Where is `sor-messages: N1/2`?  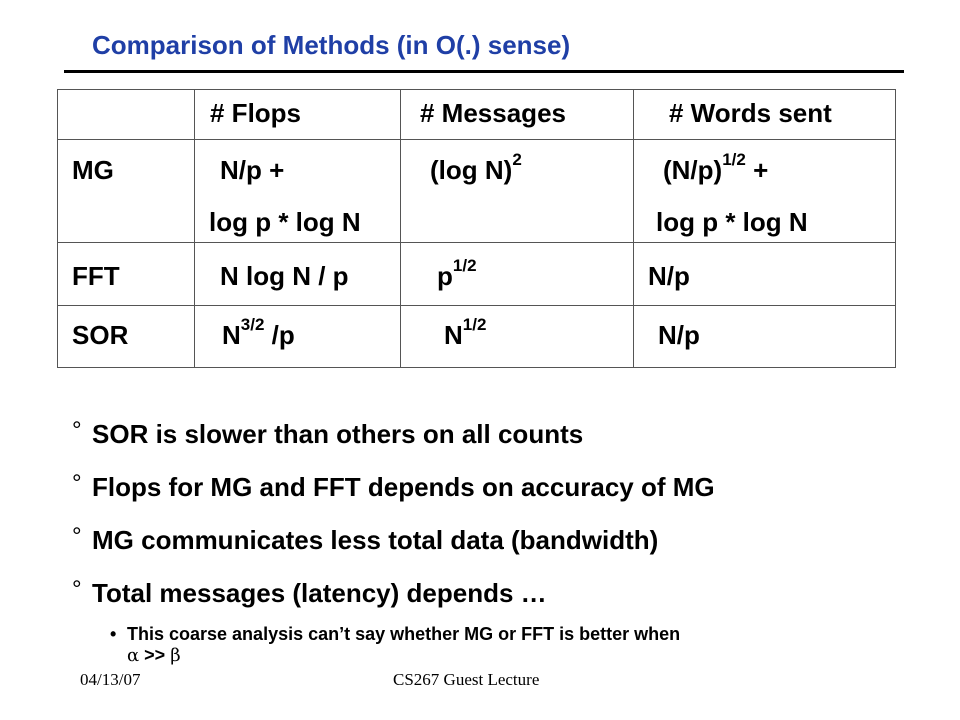
sor-messages: N1/2 is located at coordinates (465, 332).